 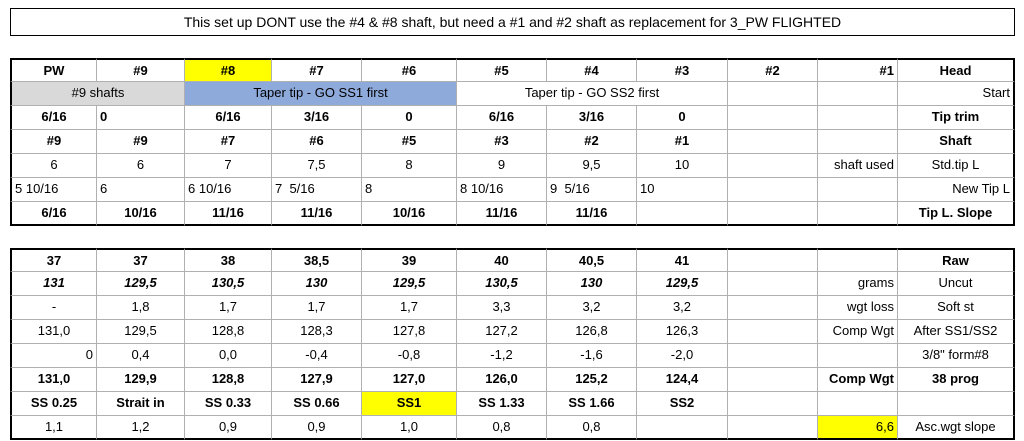 What do you see at coordinates (317, 166) in the screenshot?
I see `table-cell: 7,5` at bounding box center [317, 166].